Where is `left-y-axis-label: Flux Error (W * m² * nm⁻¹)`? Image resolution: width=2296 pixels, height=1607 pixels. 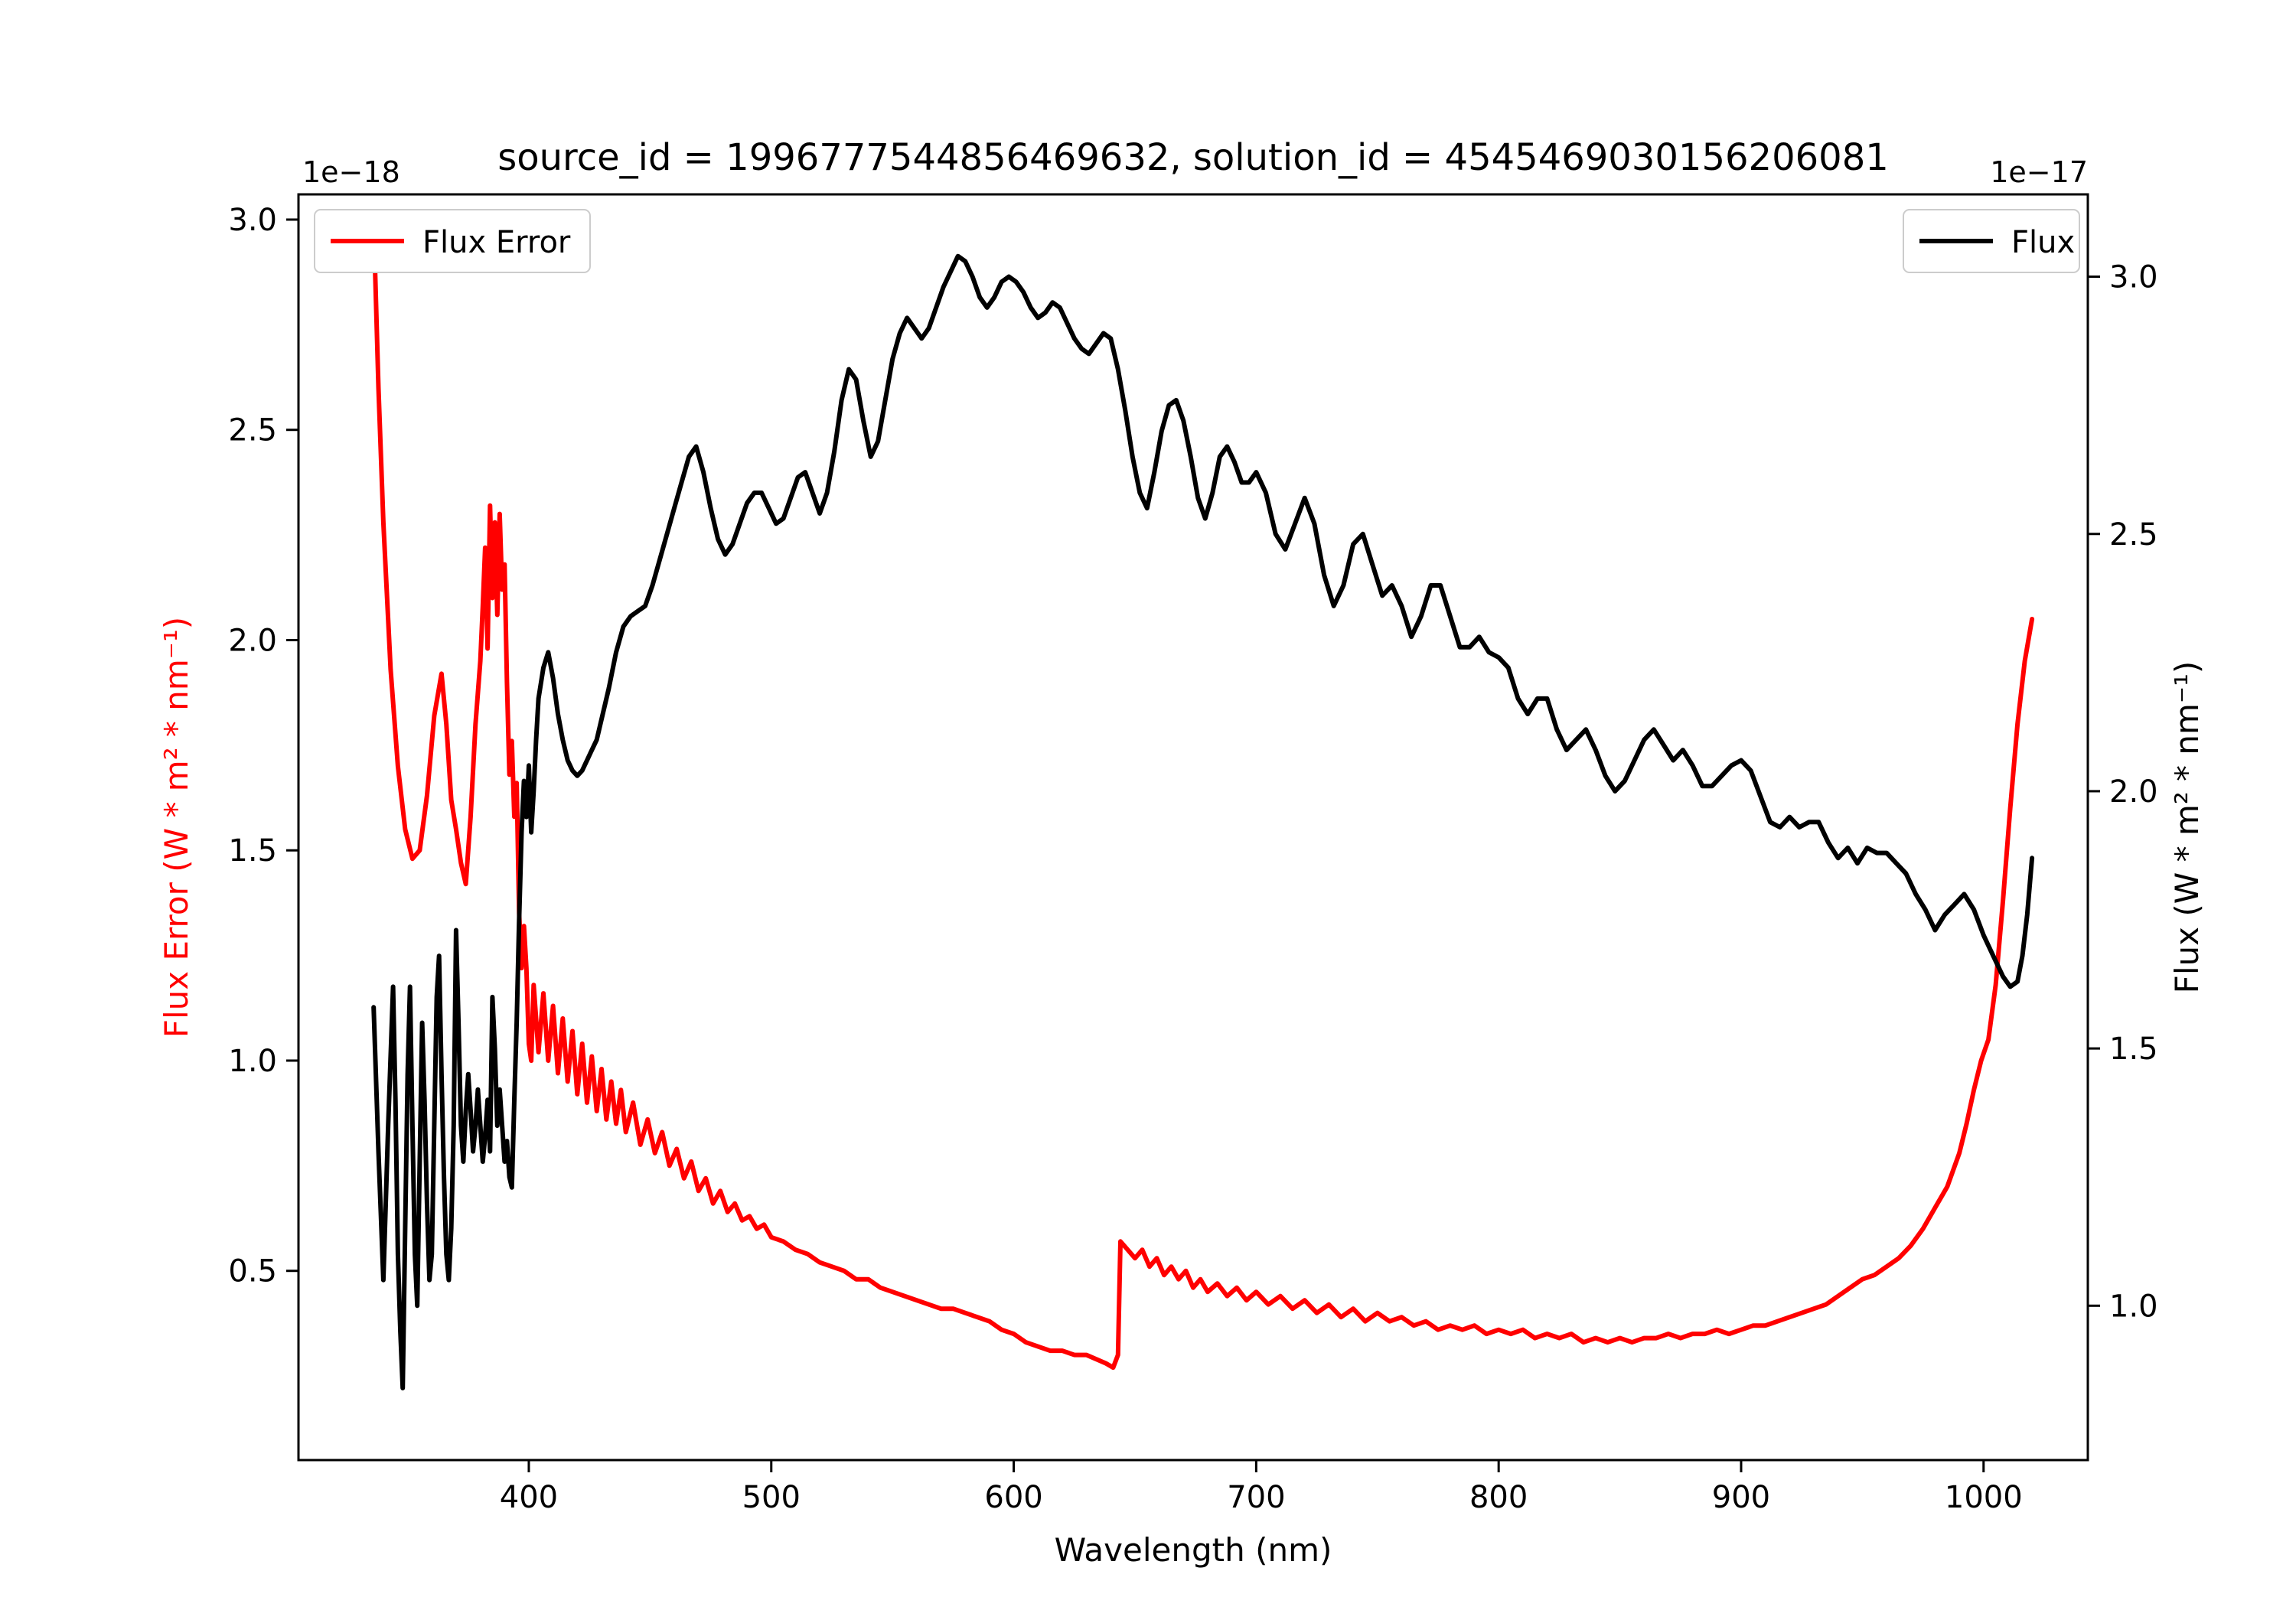 left-y-axis-label: Flux Error (W * m² * nm⁻¹) is located at coordinates (176, 828).